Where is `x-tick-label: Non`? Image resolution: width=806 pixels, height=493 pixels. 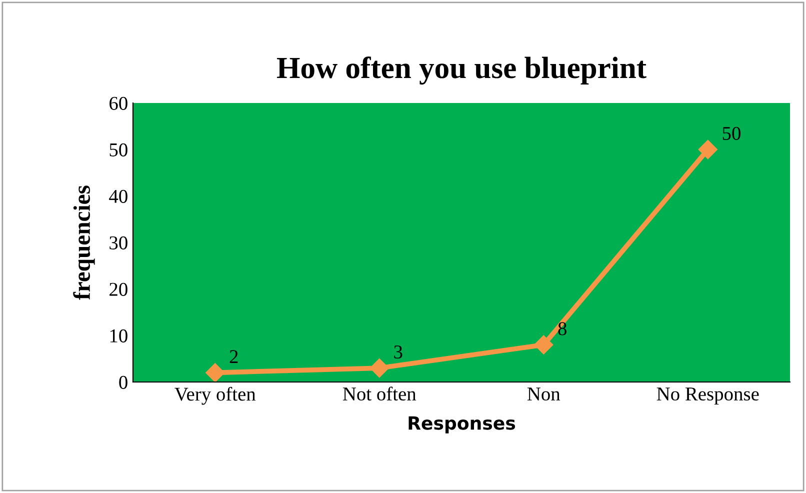
x-tick-label: Non is located at coordinates (543, 394).